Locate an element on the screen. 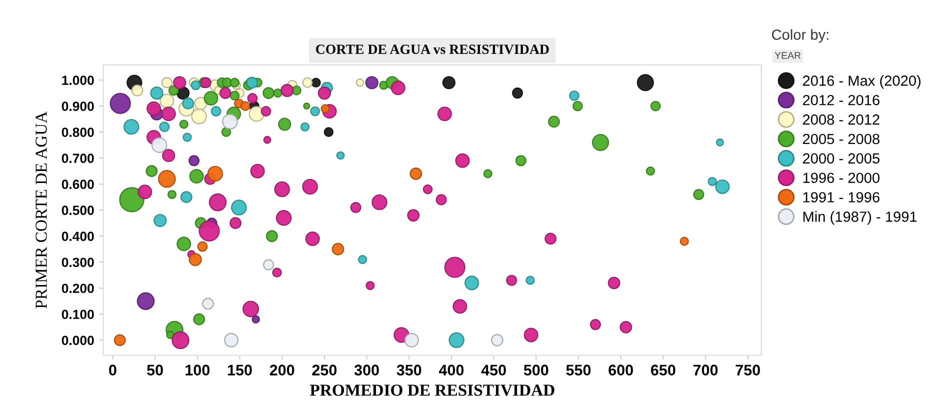 This screenshot has height=406, width=940. y-tick-label: 0.300 is located at coordinates (78, 263).